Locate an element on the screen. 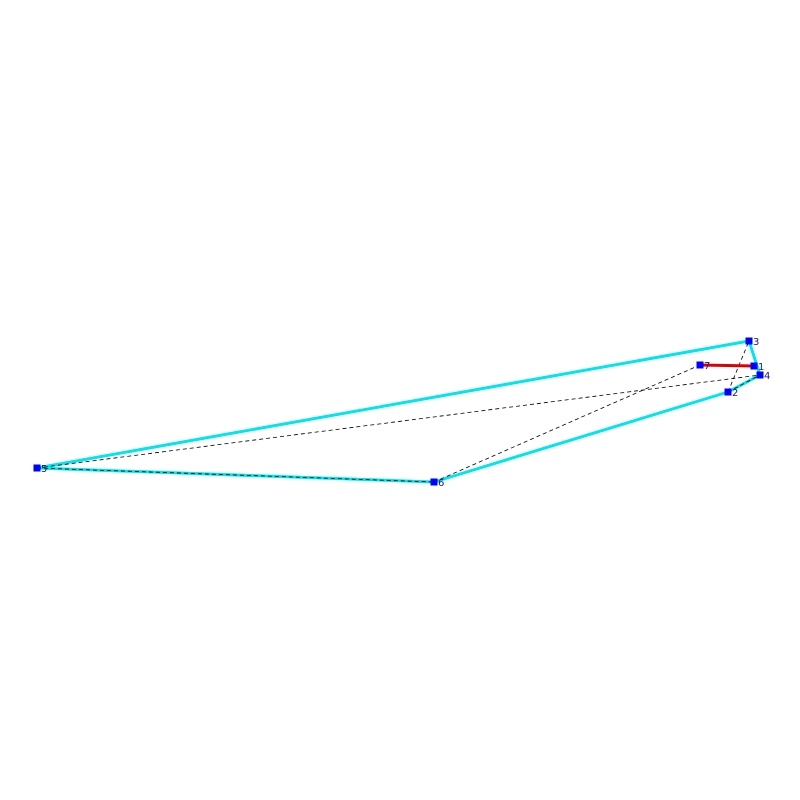 The width and height of the screenshot is (800, 800). node-label: 3 is located at coordinates (756, 342).